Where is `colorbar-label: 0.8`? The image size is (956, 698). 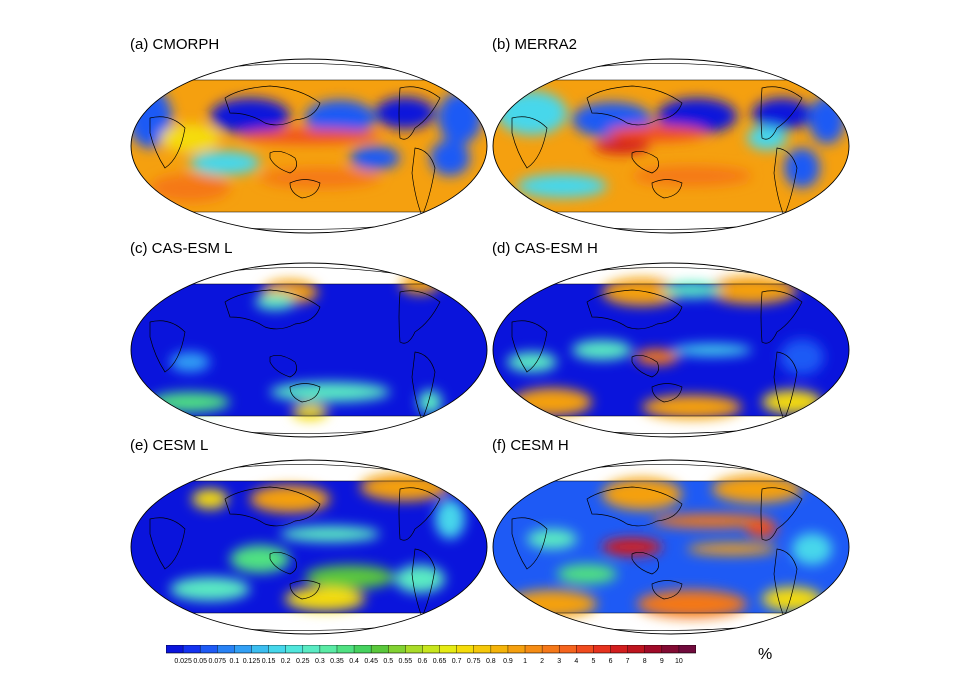 colorbar-label: 0.8 is located at coordinates (491, 661).